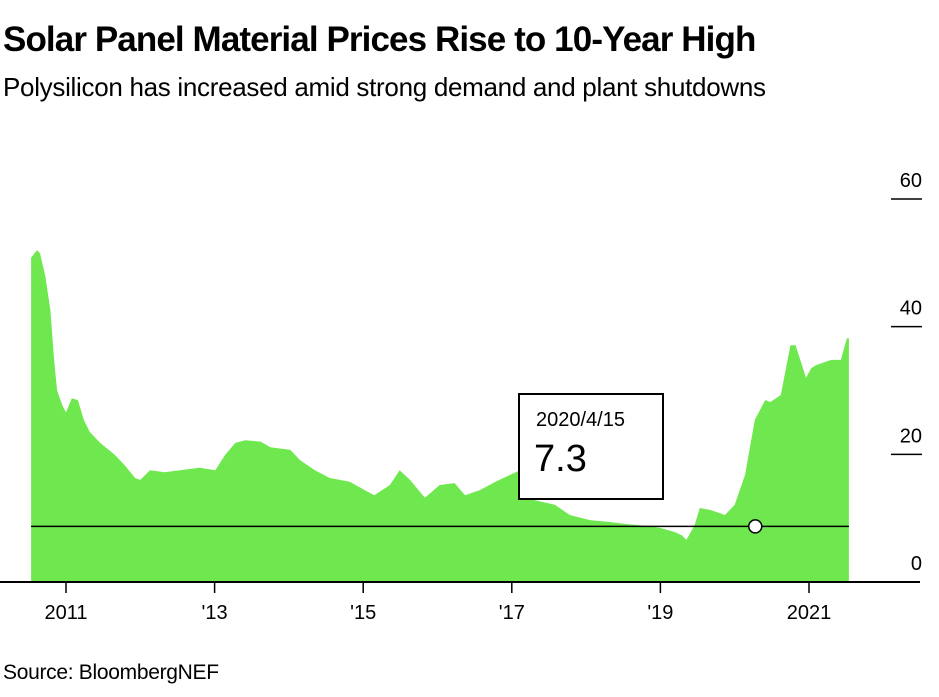 This screenshot has width=939, height=697. Describe the element at coordinates (809, 613) in the screenshot. I see `x-tick-label: 2021` at that location.